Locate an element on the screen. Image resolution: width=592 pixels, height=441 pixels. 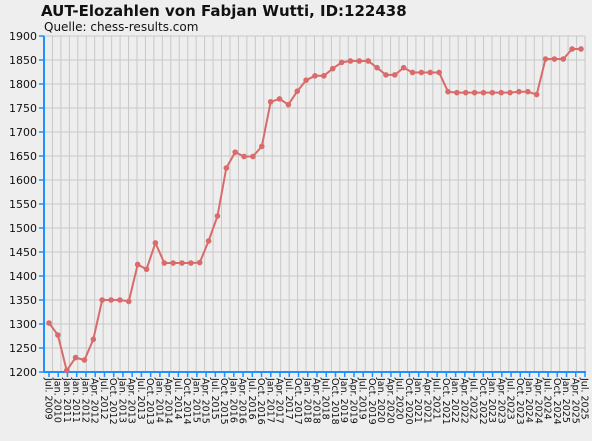
x-tick-label: Jul. 2021 is located at coordinates (436, 398).